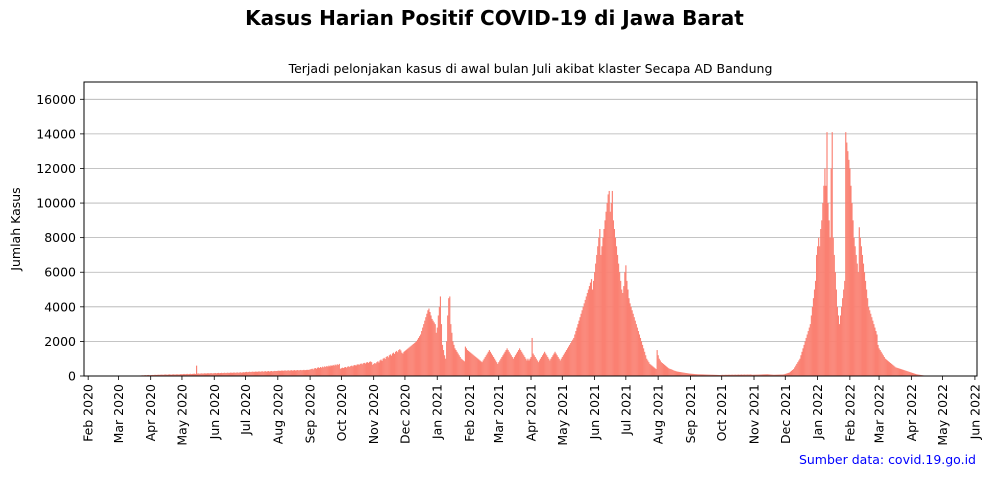  I want to click on x-tick-label: May 2022, so click(942, 415).